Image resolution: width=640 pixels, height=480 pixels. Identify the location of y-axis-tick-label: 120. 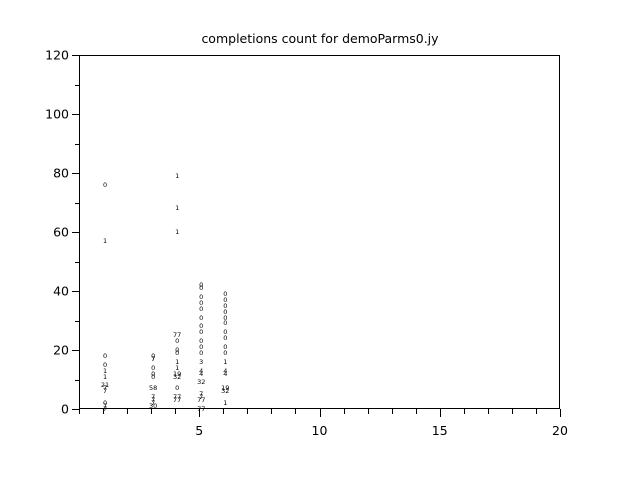
(57, 55).